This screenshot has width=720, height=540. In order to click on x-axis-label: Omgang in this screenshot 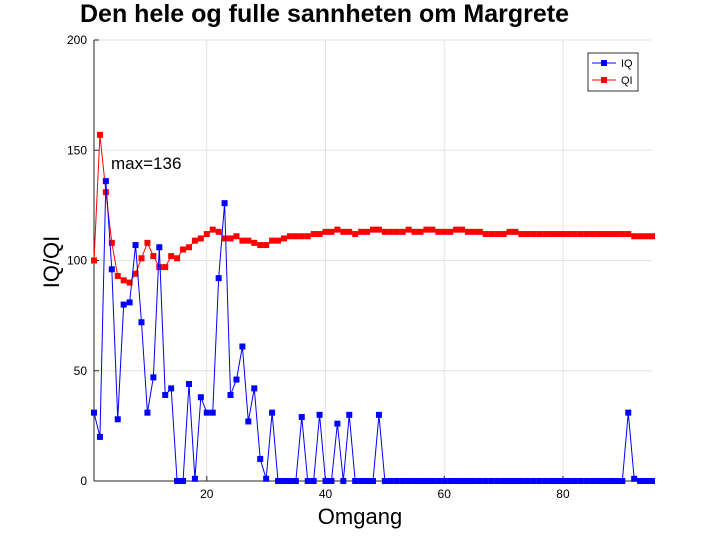, I will do `click(360, 516)`.